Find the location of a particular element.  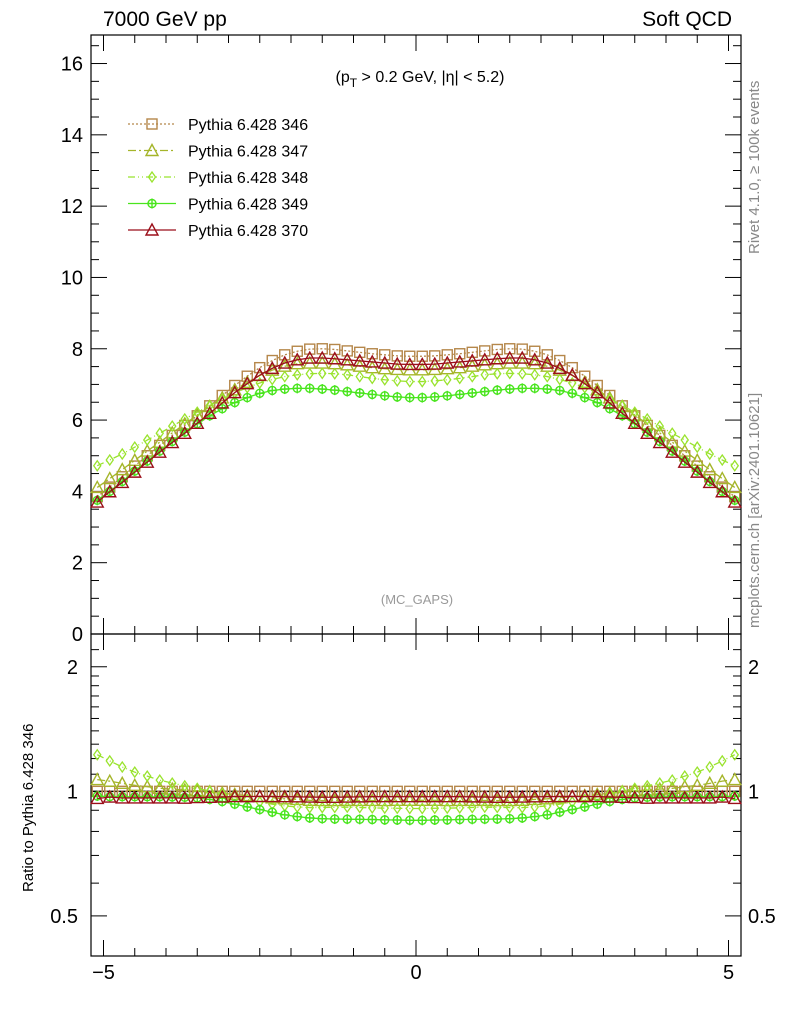

y-tick-label: 2 is located at coordinates (77, 564).